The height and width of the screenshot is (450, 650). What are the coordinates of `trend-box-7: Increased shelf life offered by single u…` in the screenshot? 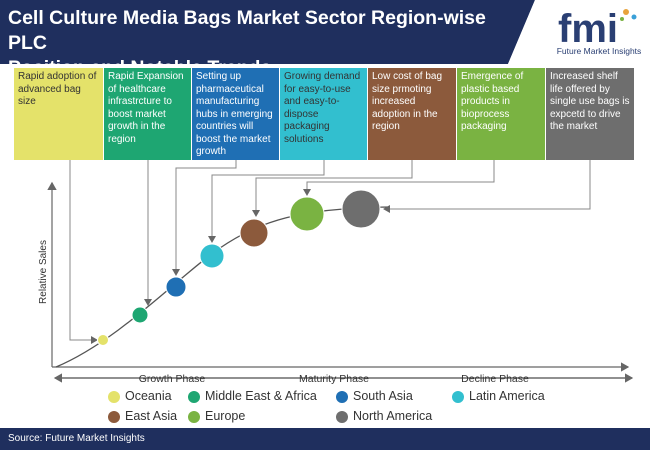 It's located at (590, 114).